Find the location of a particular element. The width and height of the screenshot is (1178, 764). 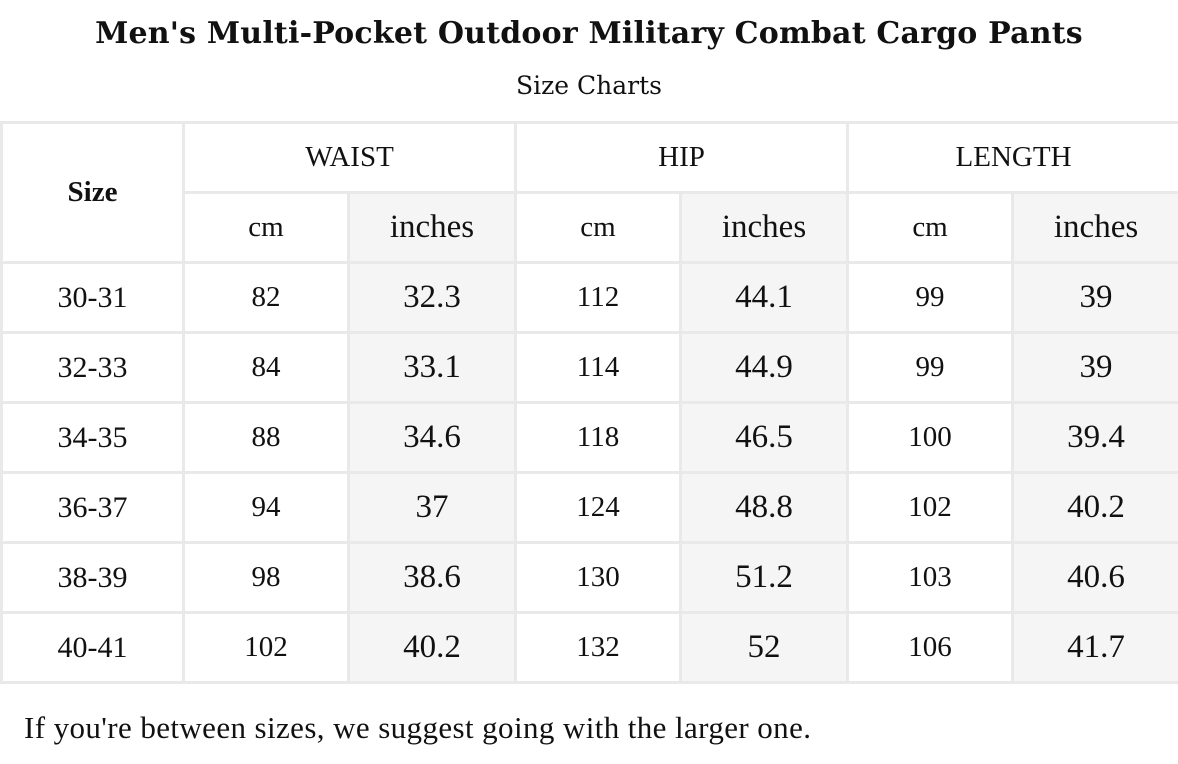

size-cell: 32-33 is located at coordinates (92, 367).